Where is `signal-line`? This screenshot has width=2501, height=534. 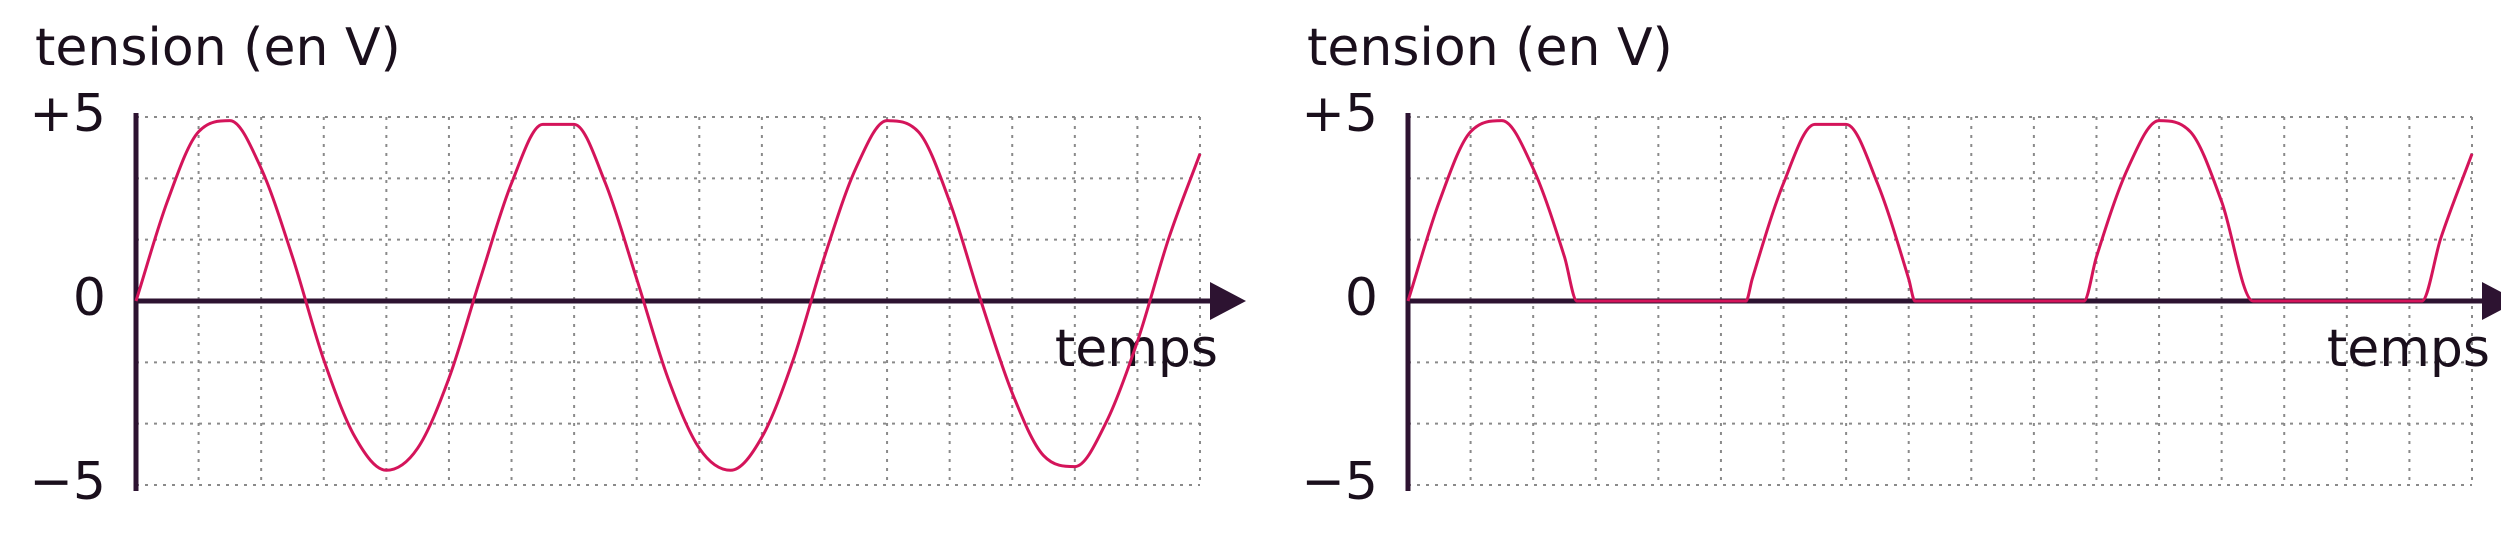 signal-line is located at coordinates (1940, 211).